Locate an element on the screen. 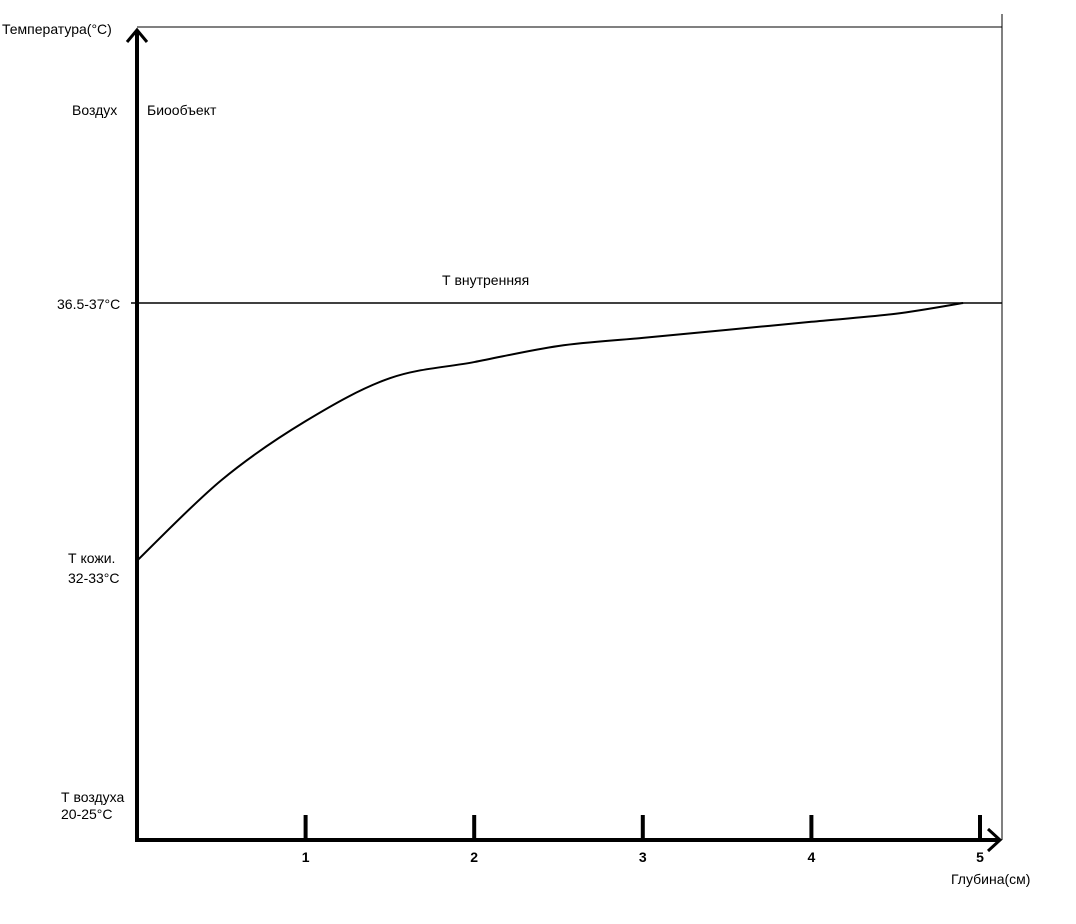 This screenshot has height=924, width=1076. x-tick-label-1: 1 is located at coordinates (306, 857).